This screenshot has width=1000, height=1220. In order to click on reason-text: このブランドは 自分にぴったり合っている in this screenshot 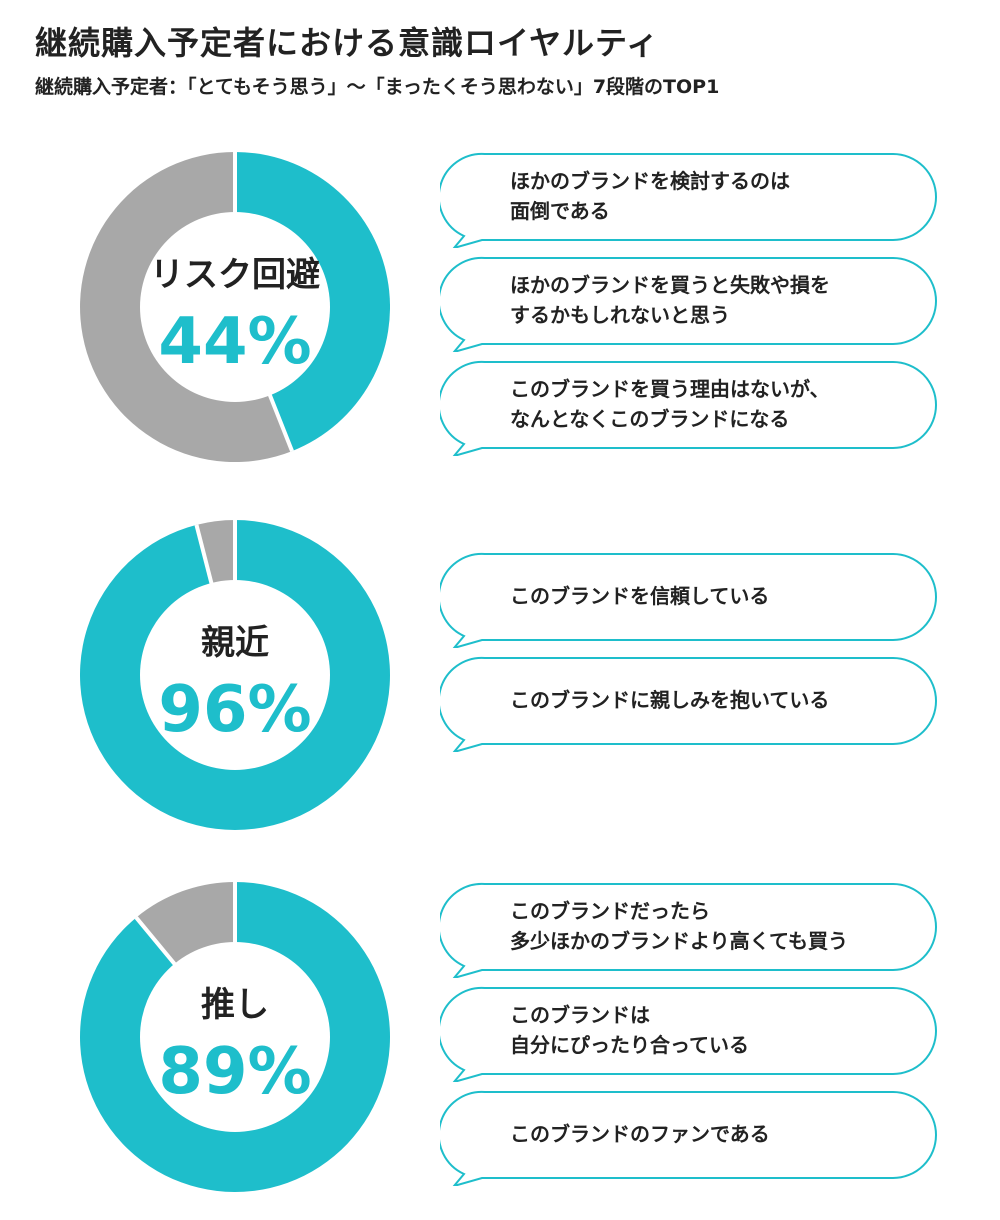, I will do `click(708, 1030)`.